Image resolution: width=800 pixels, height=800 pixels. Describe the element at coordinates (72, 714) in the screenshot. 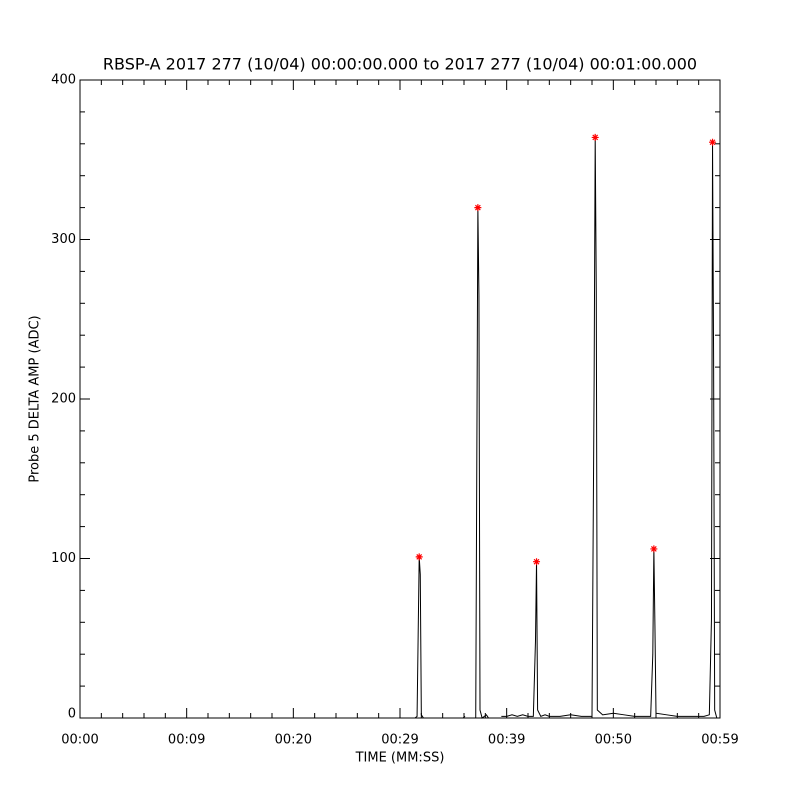

I see `y-tick-label: 0` at that location.